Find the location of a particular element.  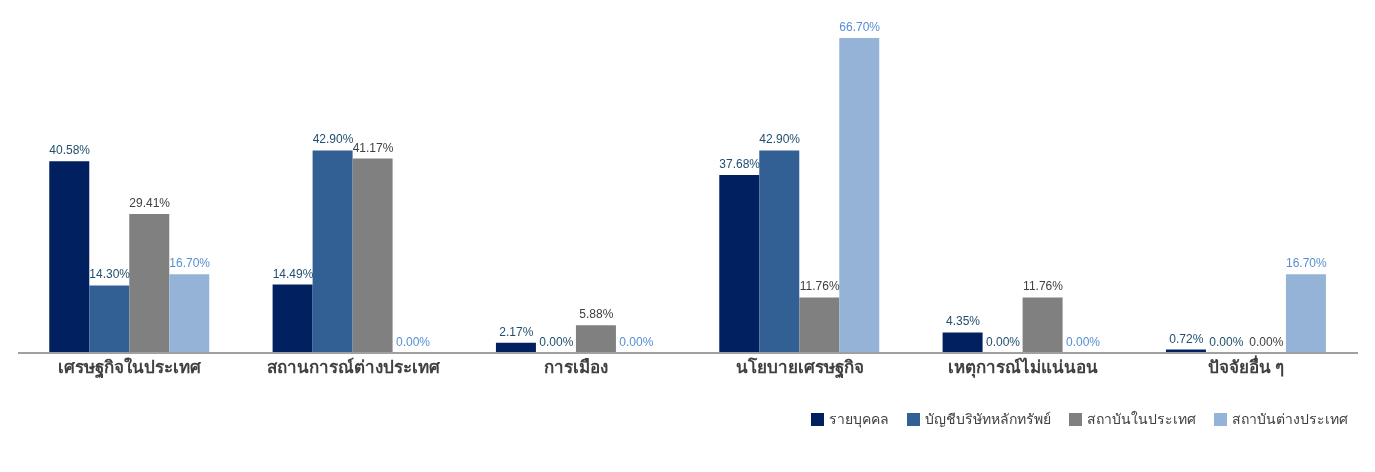

data-label: 14.49% is located at coordinates (293, 273).